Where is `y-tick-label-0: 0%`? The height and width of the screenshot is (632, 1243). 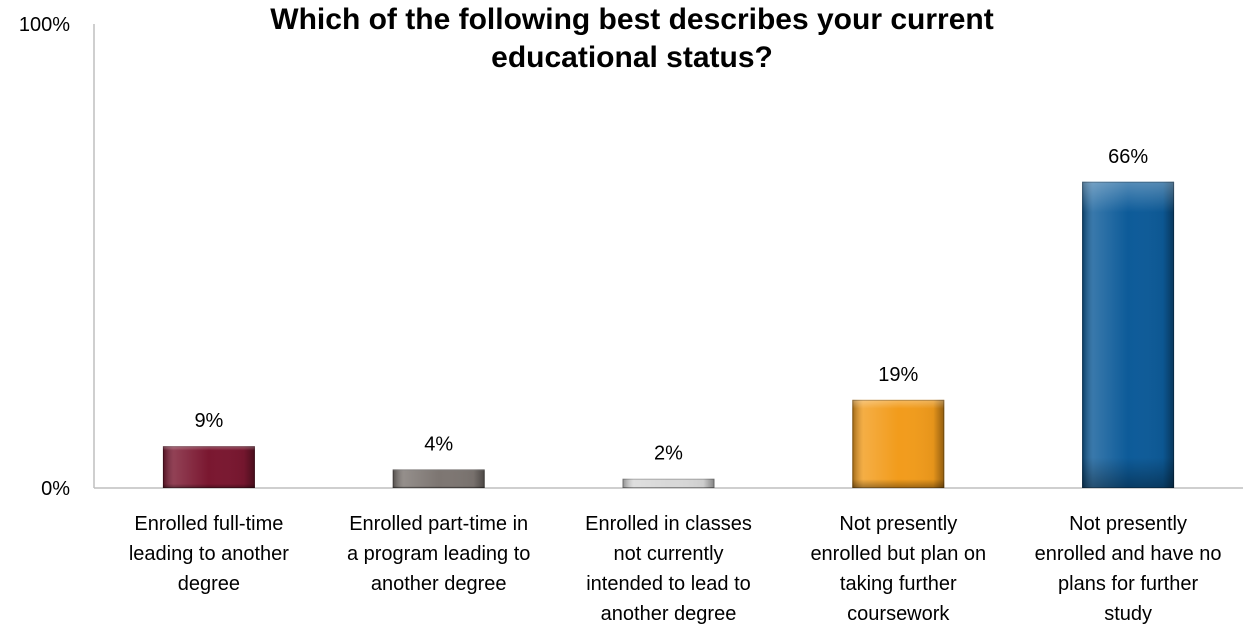
y-tick-label-0: 0% is located at coordinates (55, 489).